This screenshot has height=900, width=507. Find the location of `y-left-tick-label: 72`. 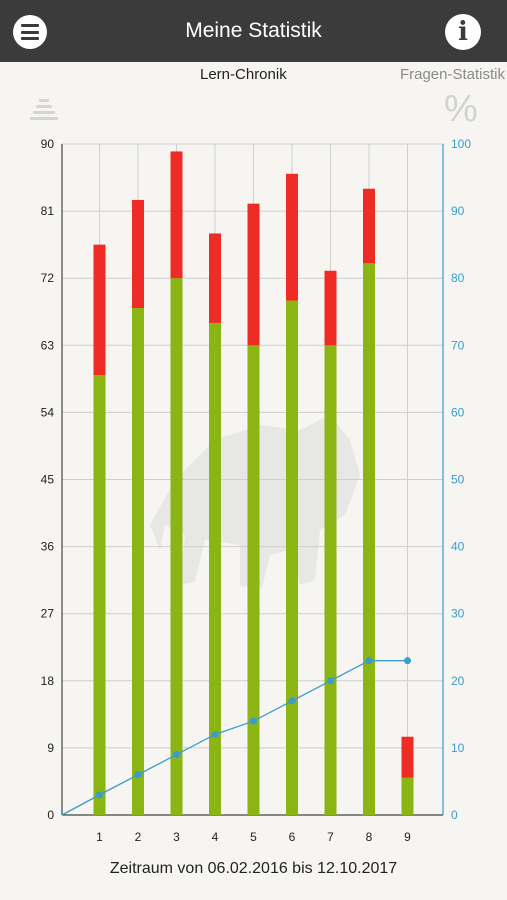

y-left-tick-label: 72 is located at coordinates (48, 278).